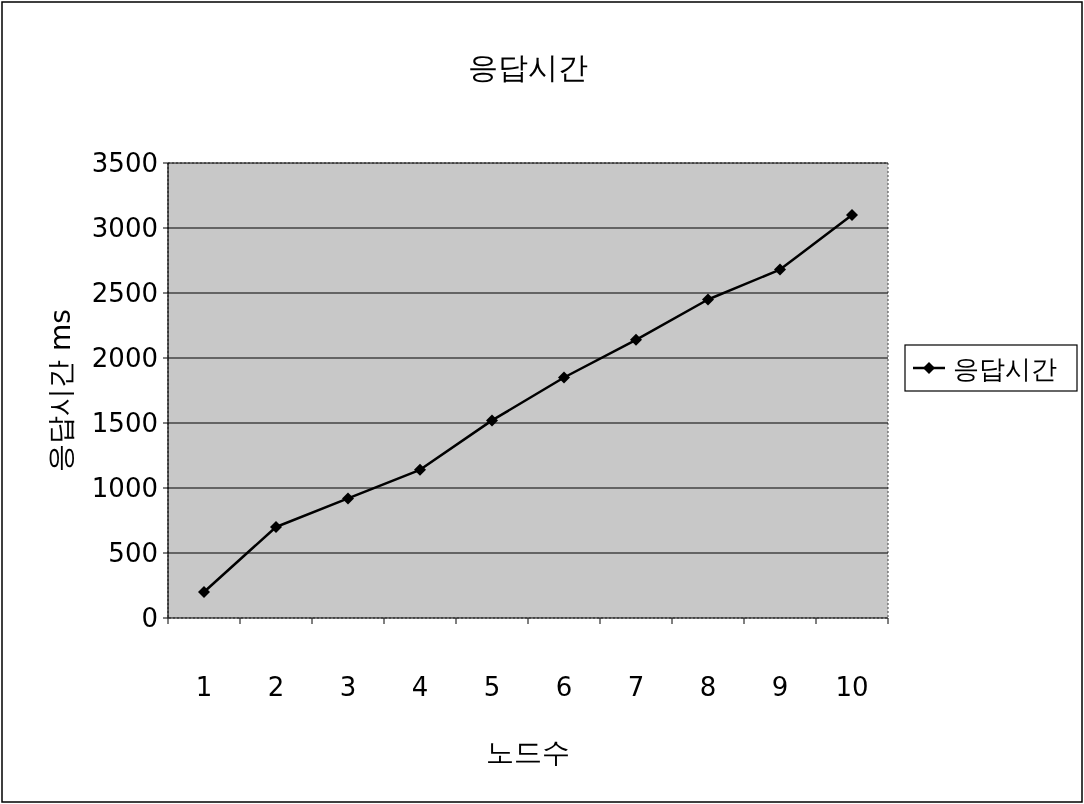 Image resolution: width=1084 pixels, height=804 pixels. Describe the element at coordinates (124, 488) in the screenshot. I see `y-tick-label: 1000` at that location.